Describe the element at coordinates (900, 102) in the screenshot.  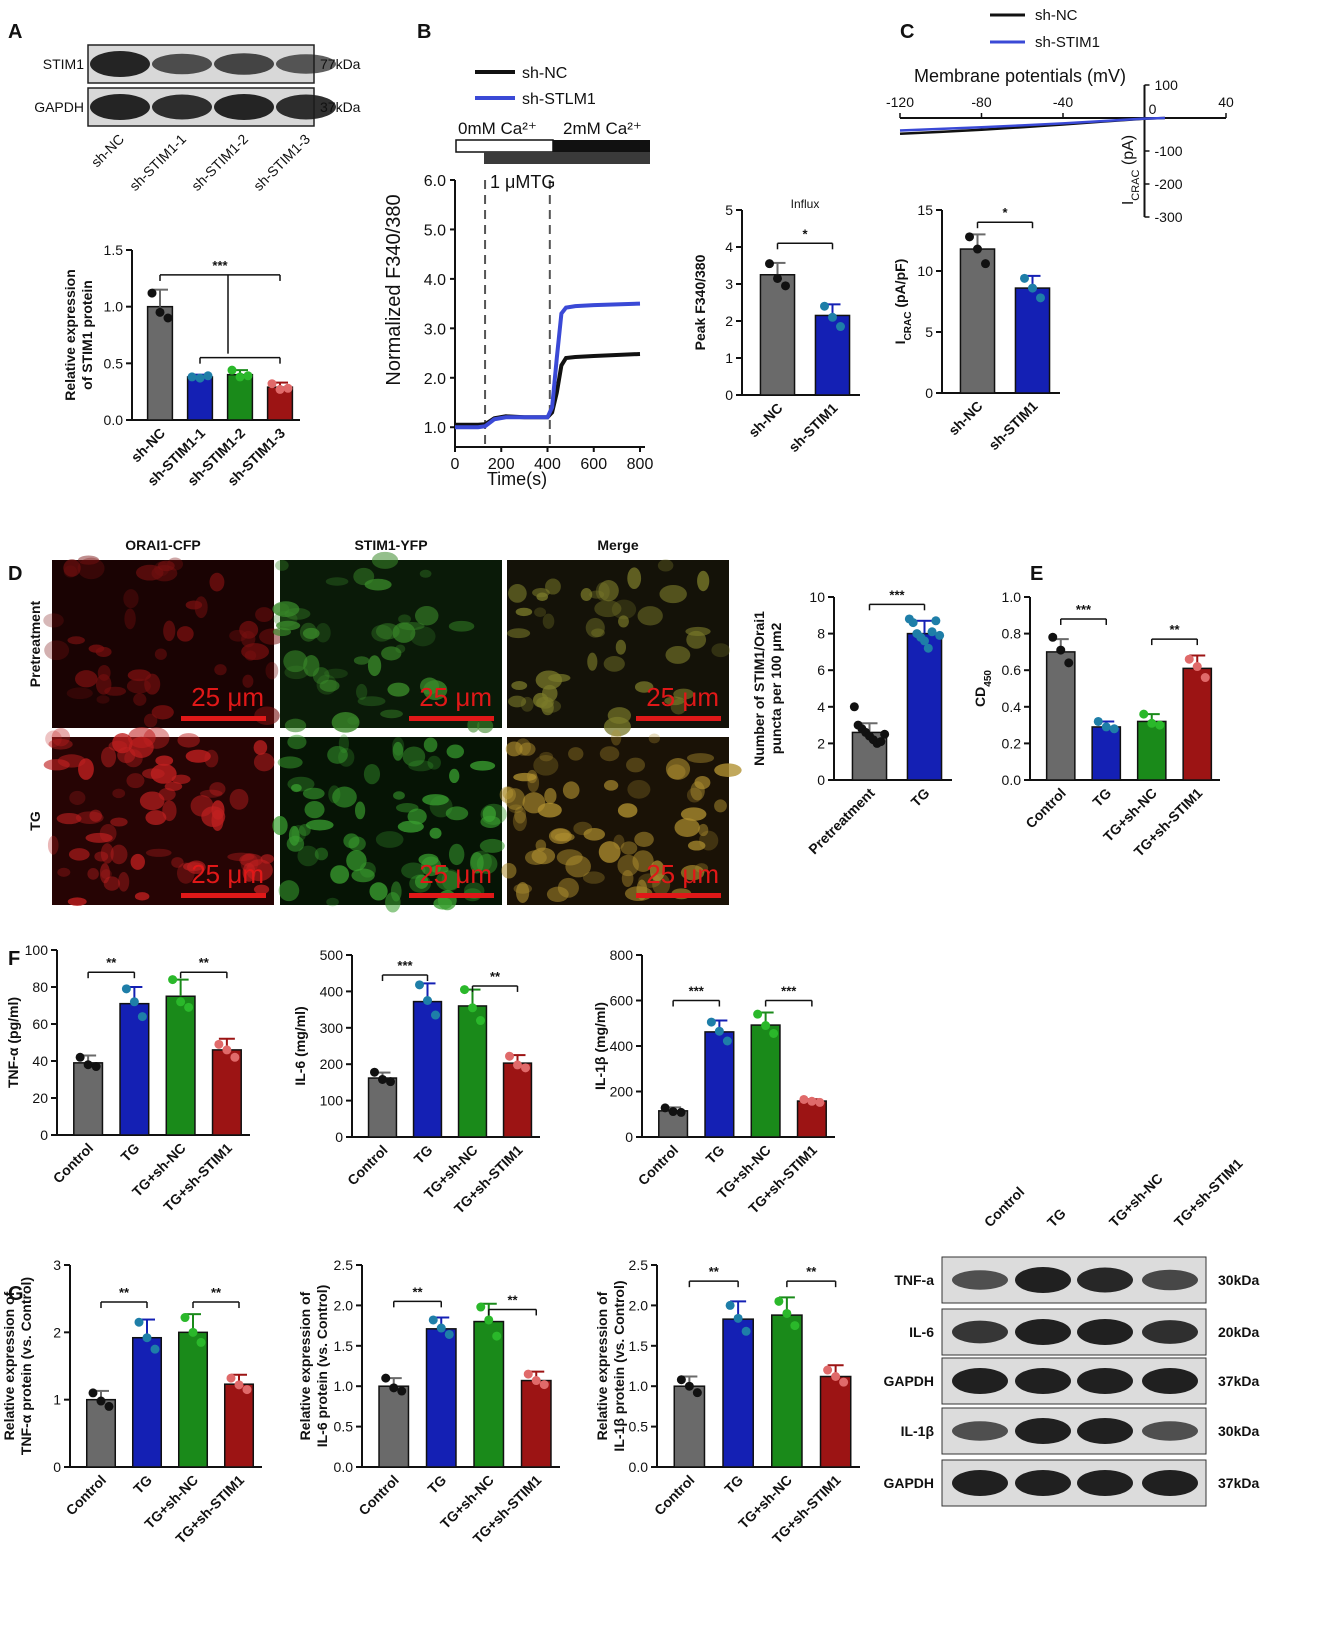
I see `x-tick-label: -120` at that location.